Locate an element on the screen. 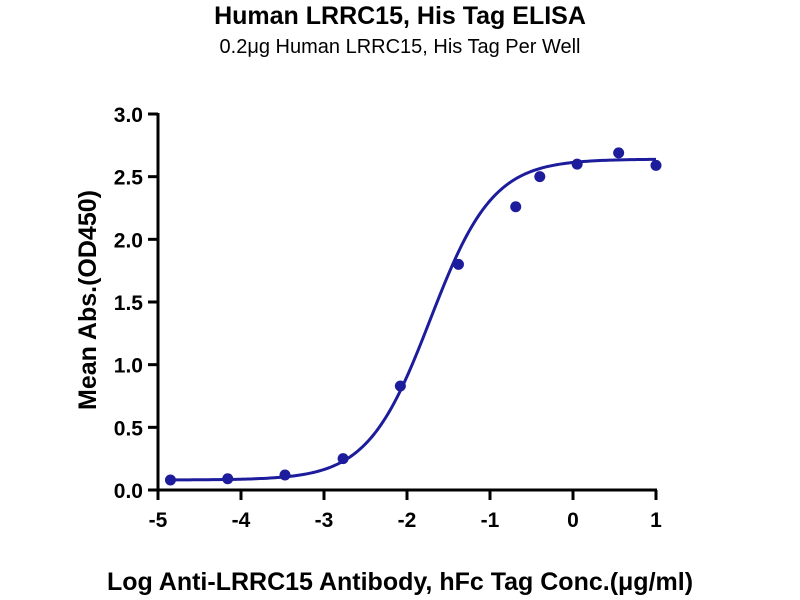 The image size is (800, 600). x-tick-label: -1 is located at coordinates (490, 520).